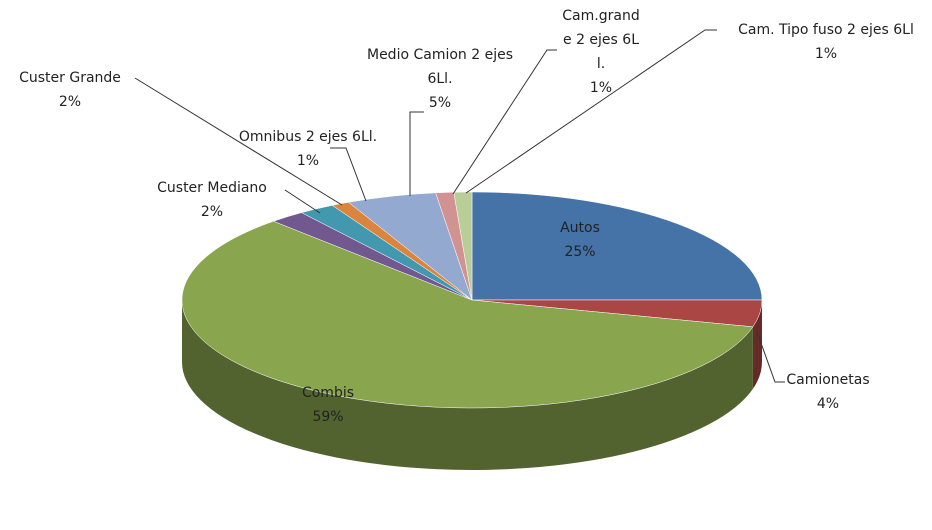 This screenshot has height=530, width=932. Describe the element at coordinates (70, 78) in the screenshot. I see `category-label: Custer Grande` at that location.